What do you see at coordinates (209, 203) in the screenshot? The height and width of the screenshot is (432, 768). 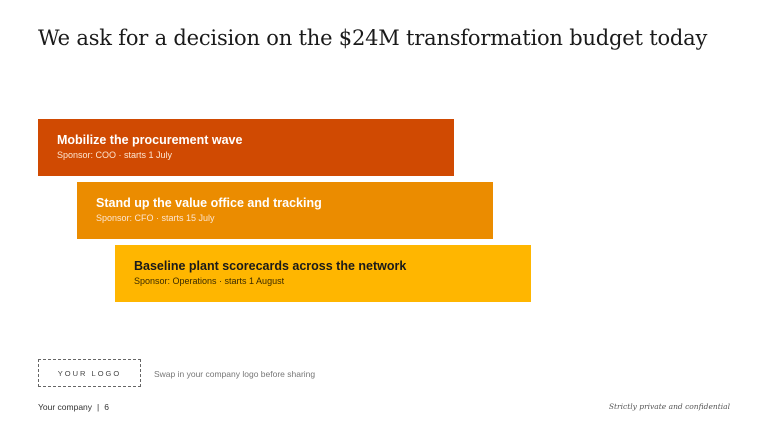 I see `workstream-title: Stand up the value office and tracking` at bounding box center [209, 203].